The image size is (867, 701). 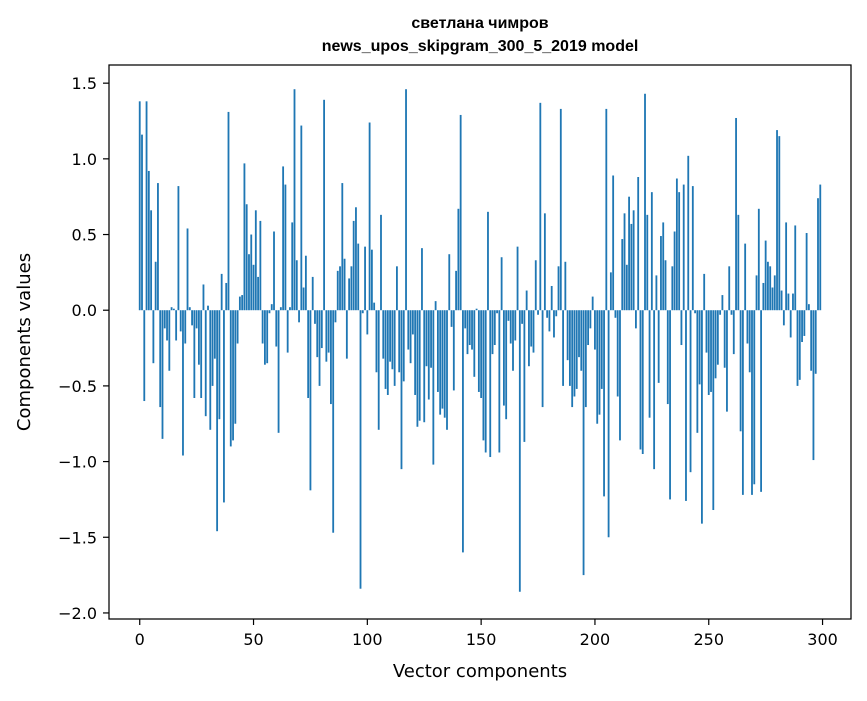 What do you see at coordinates (77, 613) in the screenshot?
I see `y-tick-label: −2.0` at bounding box center [77, 613].